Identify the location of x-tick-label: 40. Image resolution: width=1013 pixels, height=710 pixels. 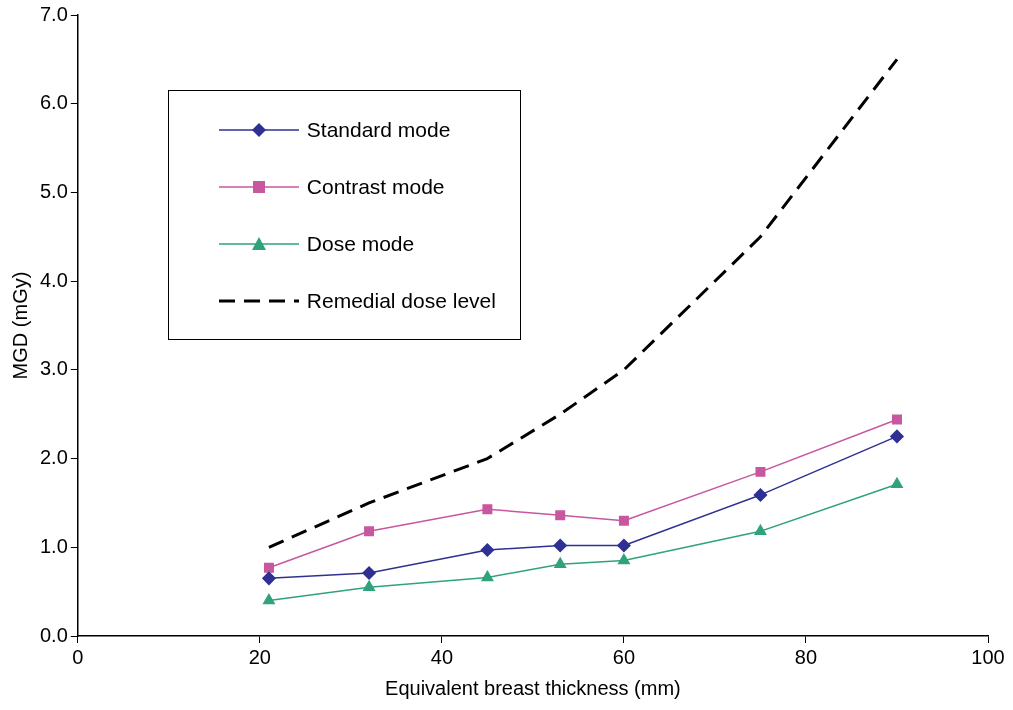
(442, 656).